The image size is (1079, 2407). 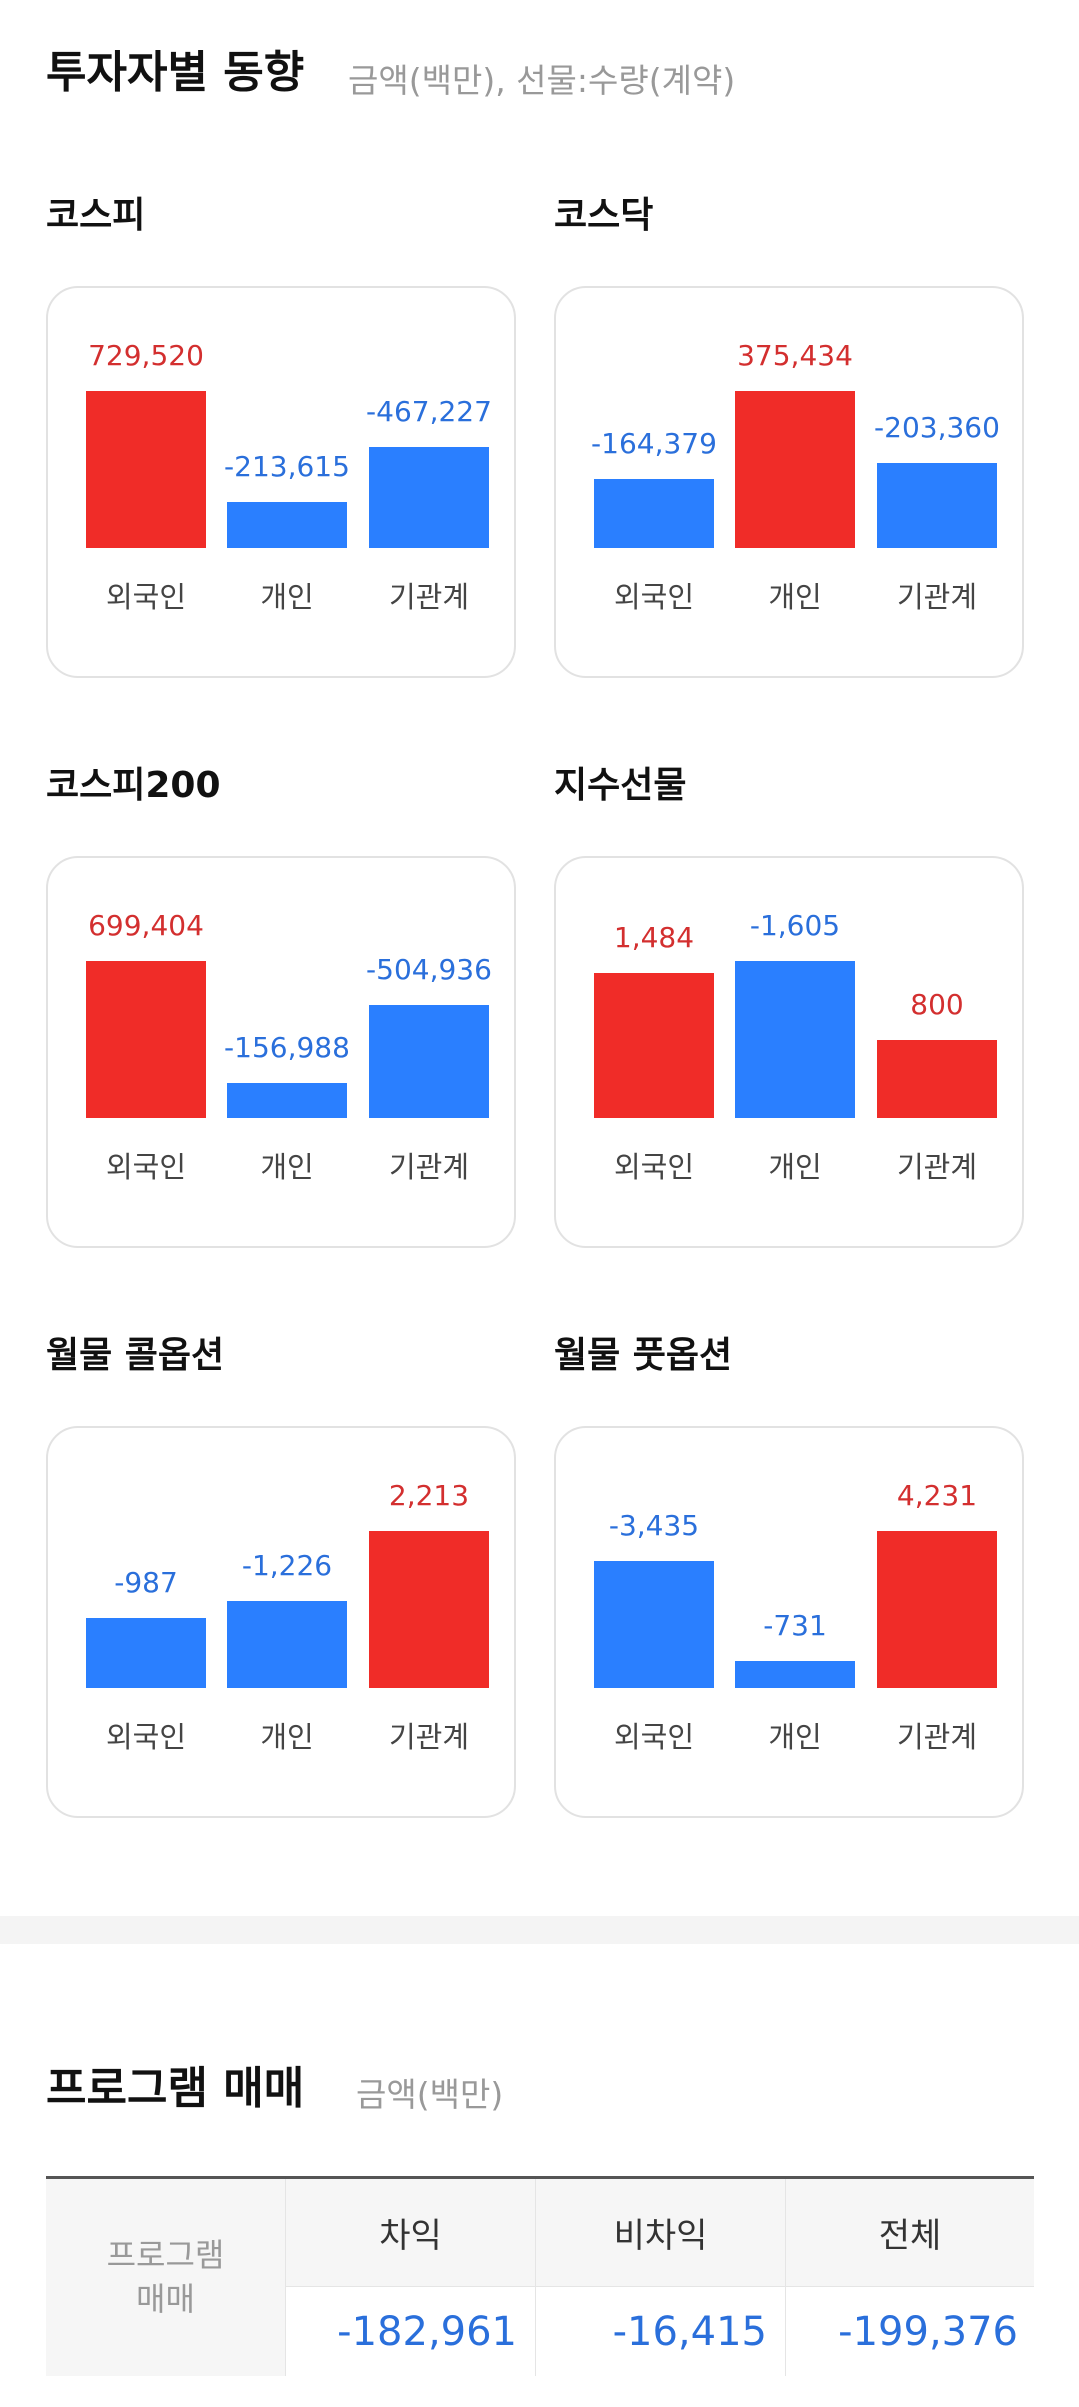 What do you see at coordinates (411, 2331) in the screenshot?
I see `program-value-arbitrage: -182,961` at bounding box center [411, 2331].